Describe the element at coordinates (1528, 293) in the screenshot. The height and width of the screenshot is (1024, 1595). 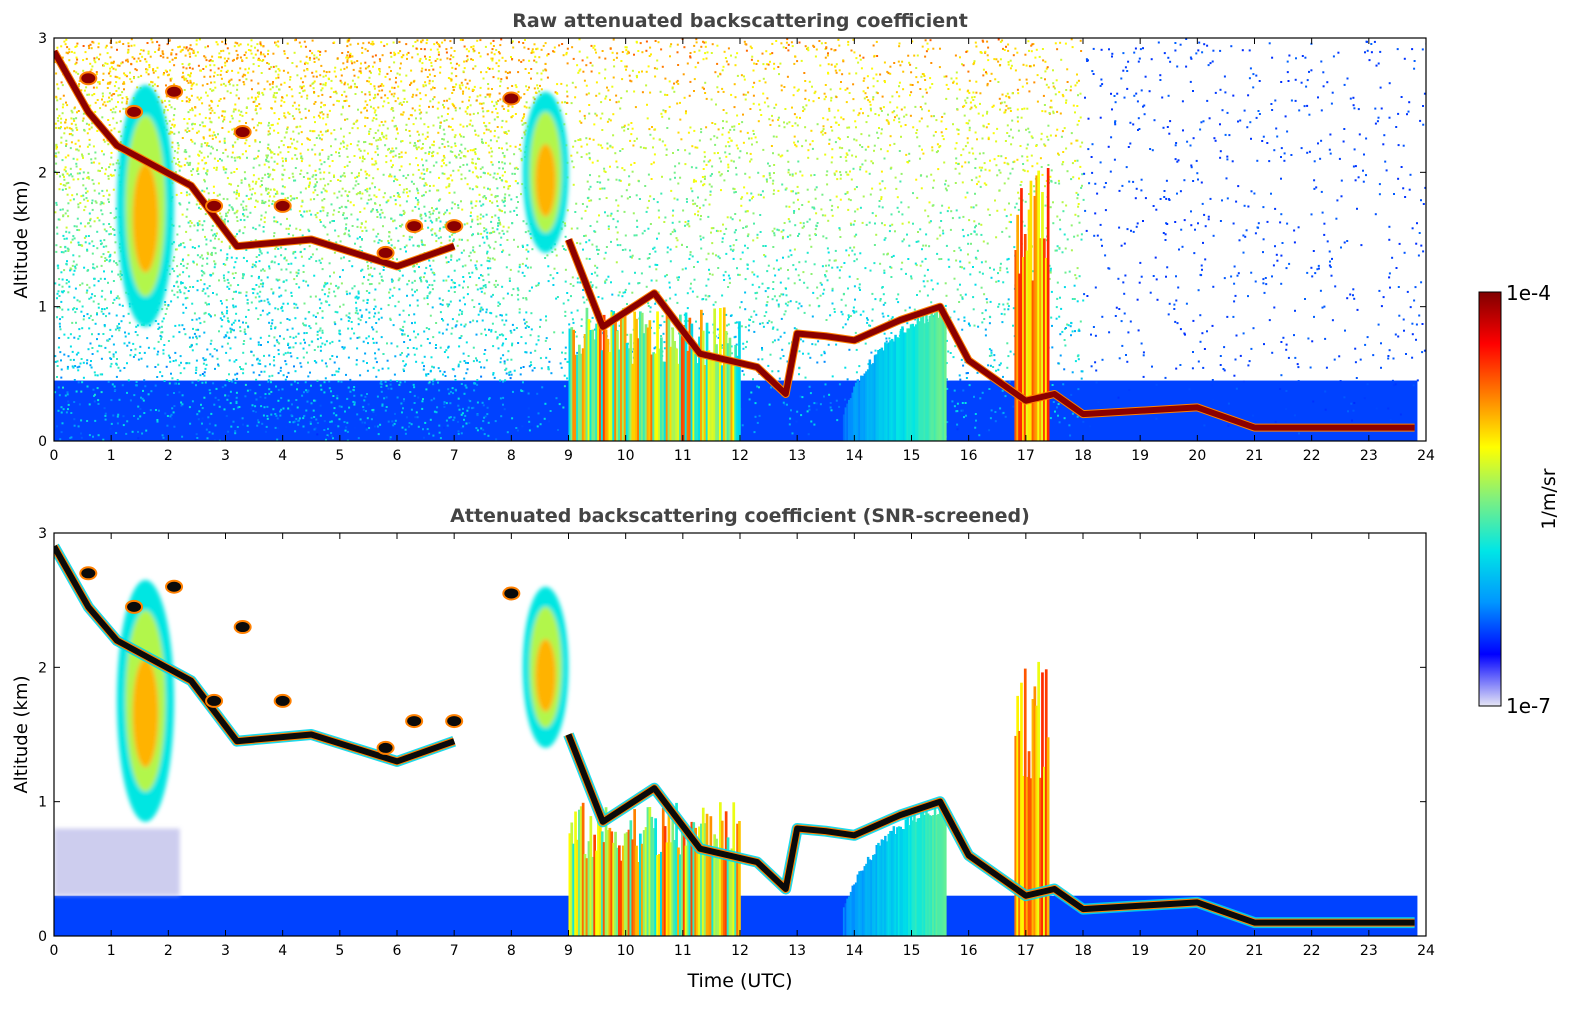
I see `colorbar-max-label: 1e-4` at that location.